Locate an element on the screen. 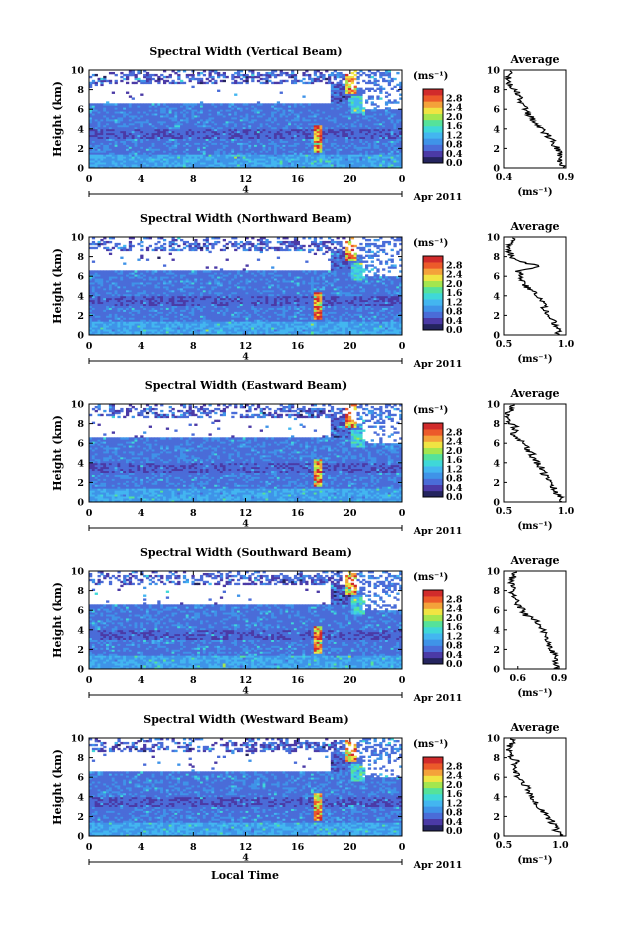 The width and height of the screenshot is (624, 929). colorbar-tick-label: 2.8 is located at coordinates (454, 432).